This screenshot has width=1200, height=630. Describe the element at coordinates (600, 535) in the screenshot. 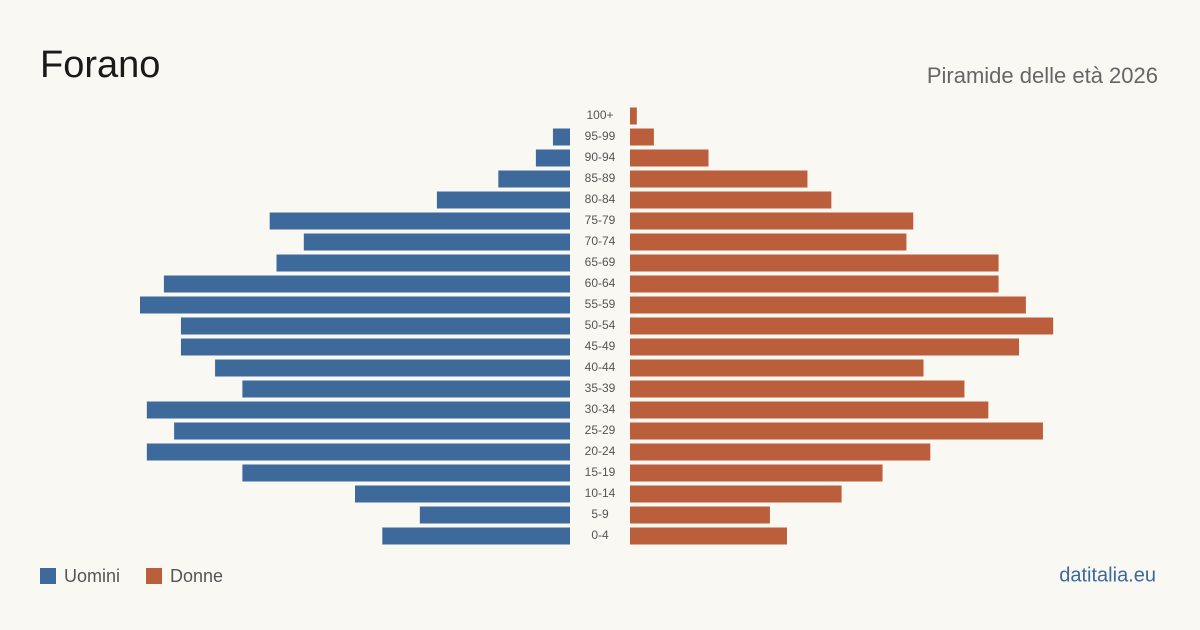

I see `category-label: 0-4` at that location.